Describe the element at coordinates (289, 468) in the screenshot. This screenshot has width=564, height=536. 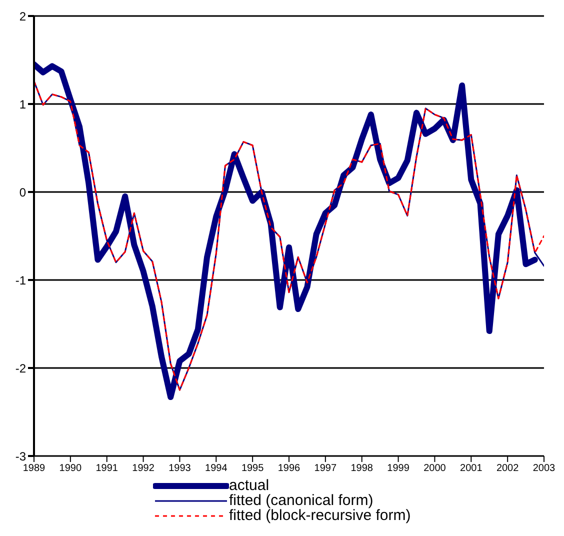
I see `x-tick-label: 1996` at that location.